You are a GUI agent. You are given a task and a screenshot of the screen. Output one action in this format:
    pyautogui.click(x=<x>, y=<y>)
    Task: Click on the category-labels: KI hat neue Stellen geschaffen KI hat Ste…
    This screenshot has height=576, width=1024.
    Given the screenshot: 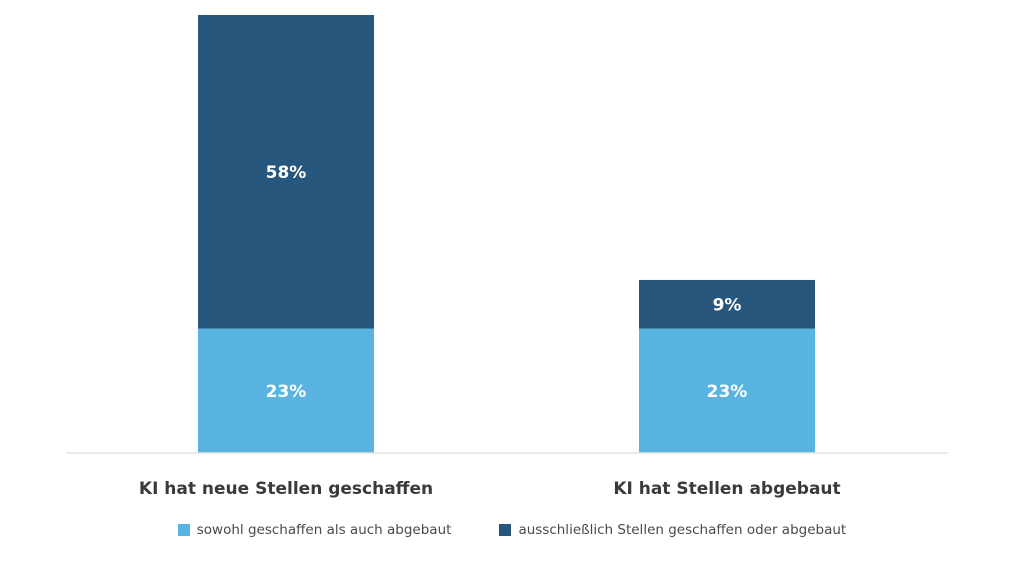 What is the action you would take?
    pyautogui.click(x=490, y=489)
    